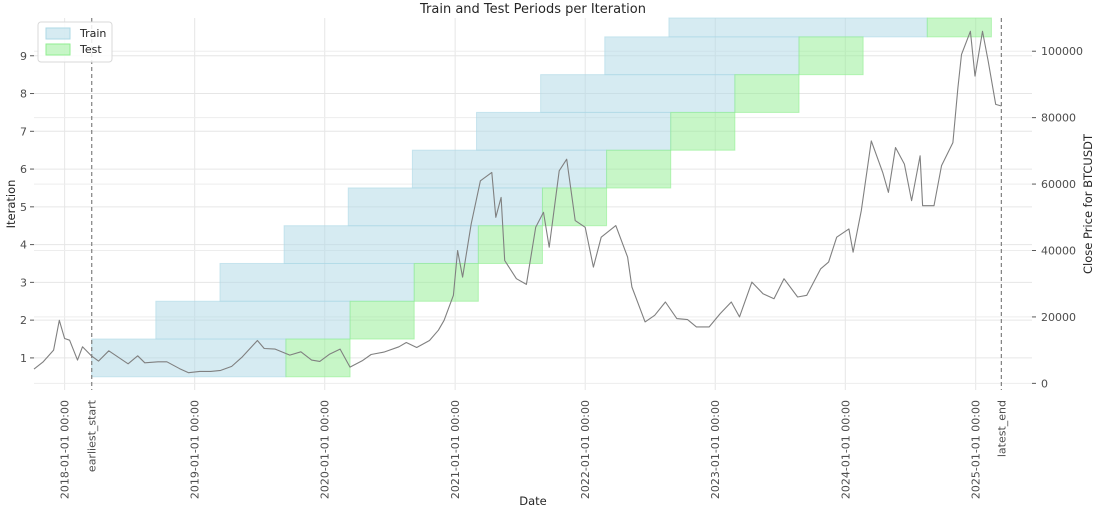 The height and width of the screenshot is (516, 1105). What do you see at coordinates (23, 131) in the screenshot?
I see `y-tick-label: 7` at bounding box center [23, 131].